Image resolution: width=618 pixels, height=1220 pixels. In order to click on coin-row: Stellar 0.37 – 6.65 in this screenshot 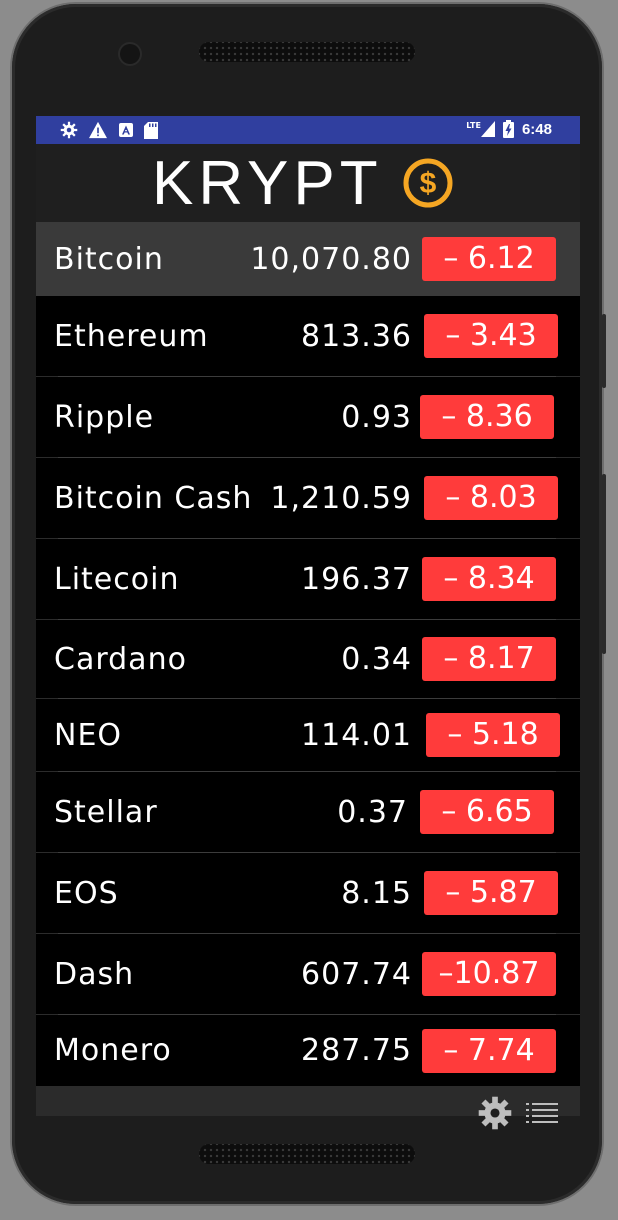, I will do `click(308, 812)`.